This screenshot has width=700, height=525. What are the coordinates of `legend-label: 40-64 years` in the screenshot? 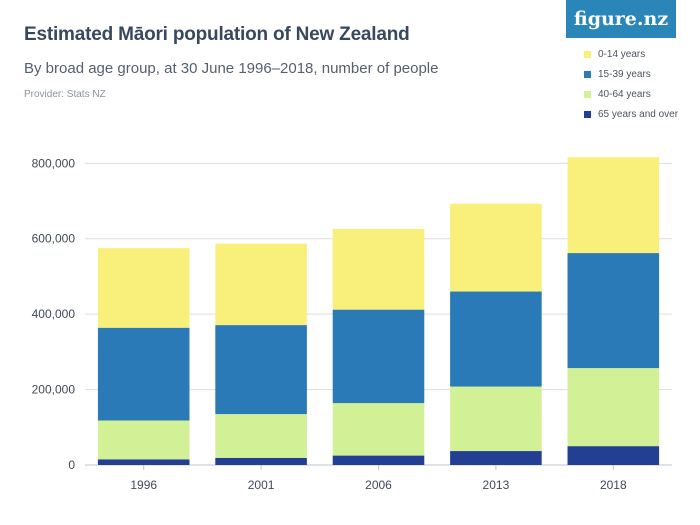 It's located at (624, 94).